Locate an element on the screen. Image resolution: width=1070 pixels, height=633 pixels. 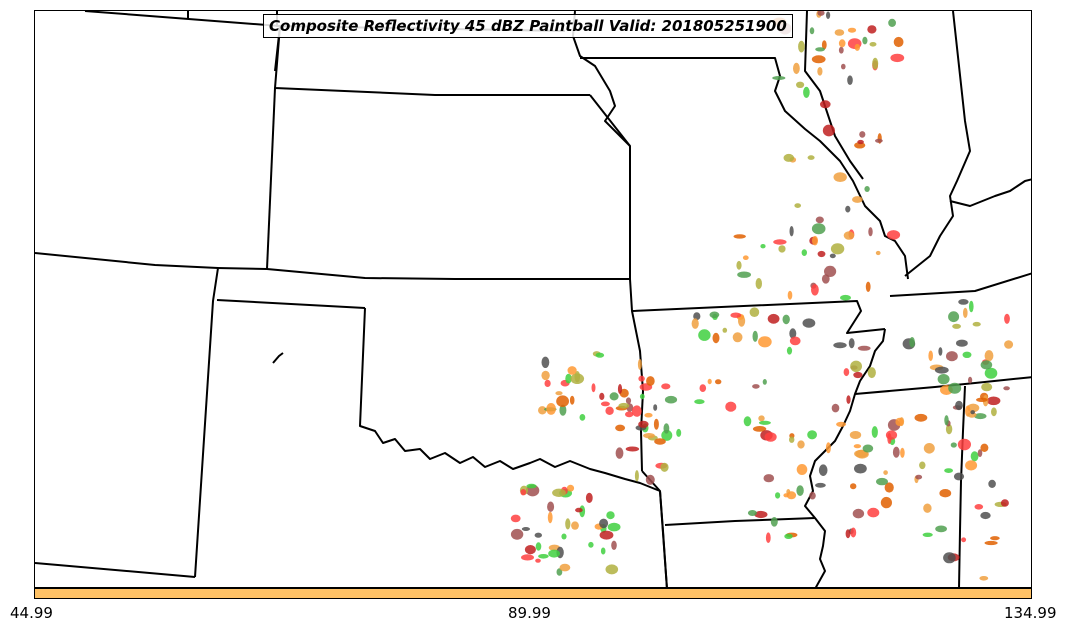
border-co-south is located at coordinates (115, 570).